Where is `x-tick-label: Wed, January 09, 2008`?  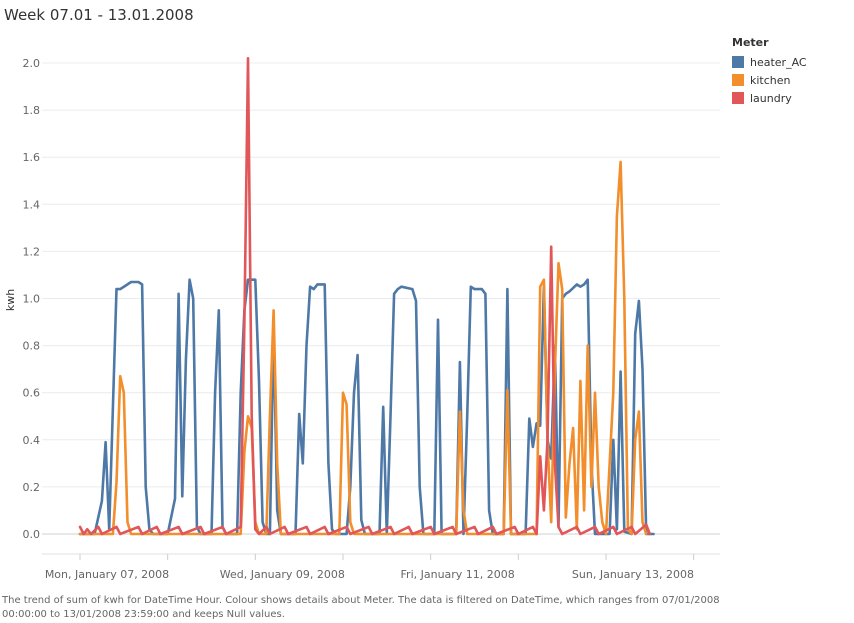
x-tick-label: Wed, January 09, 2008 is located at coordinates (282, 574).